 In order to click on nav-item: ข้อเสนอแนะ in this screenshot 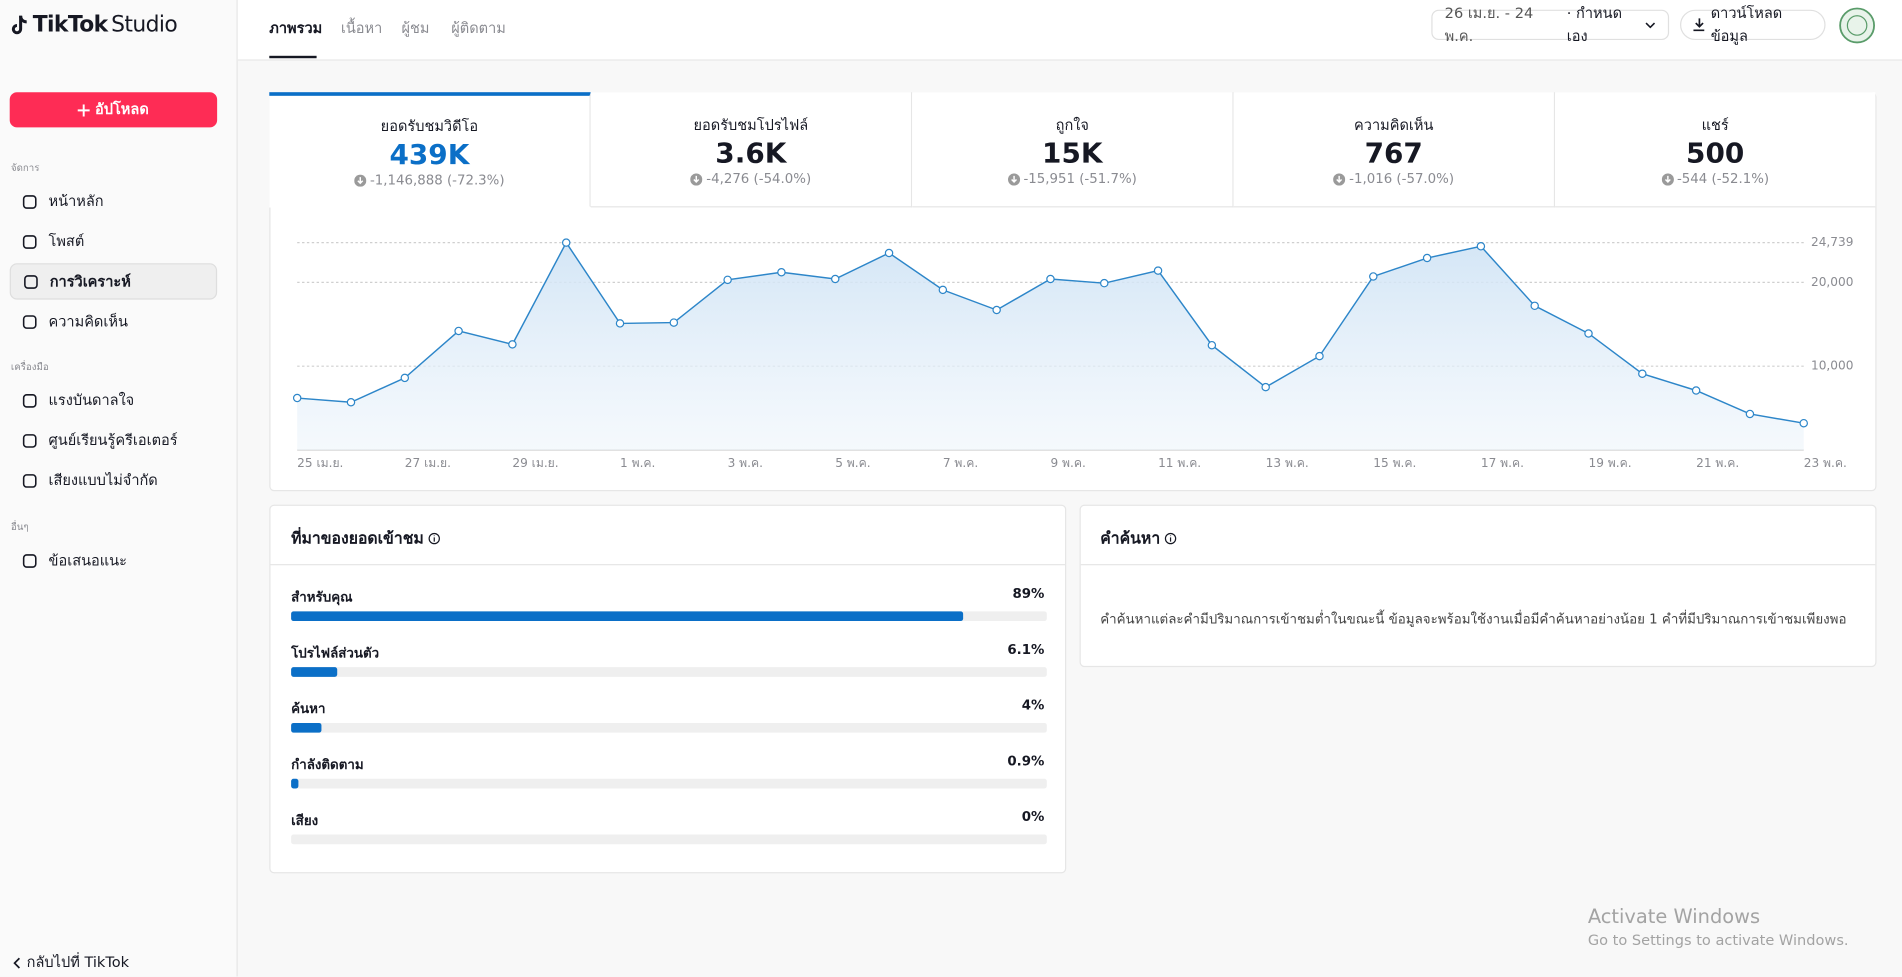, I will do `click(113, 560)`.